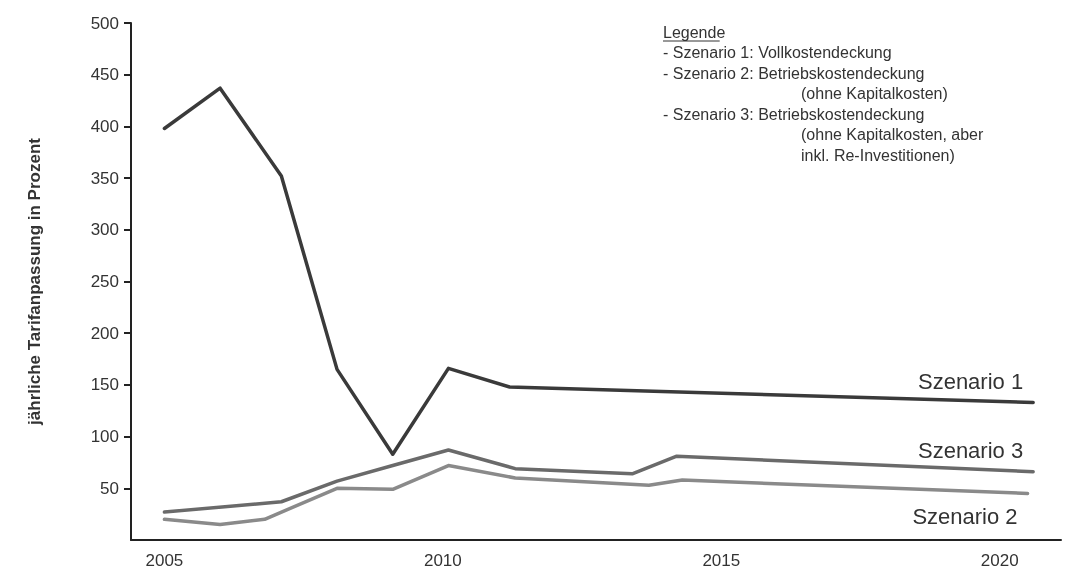 This screenshot has height=575, width=1078. I want to click on y-tick-label: 50, so click(109, 488).